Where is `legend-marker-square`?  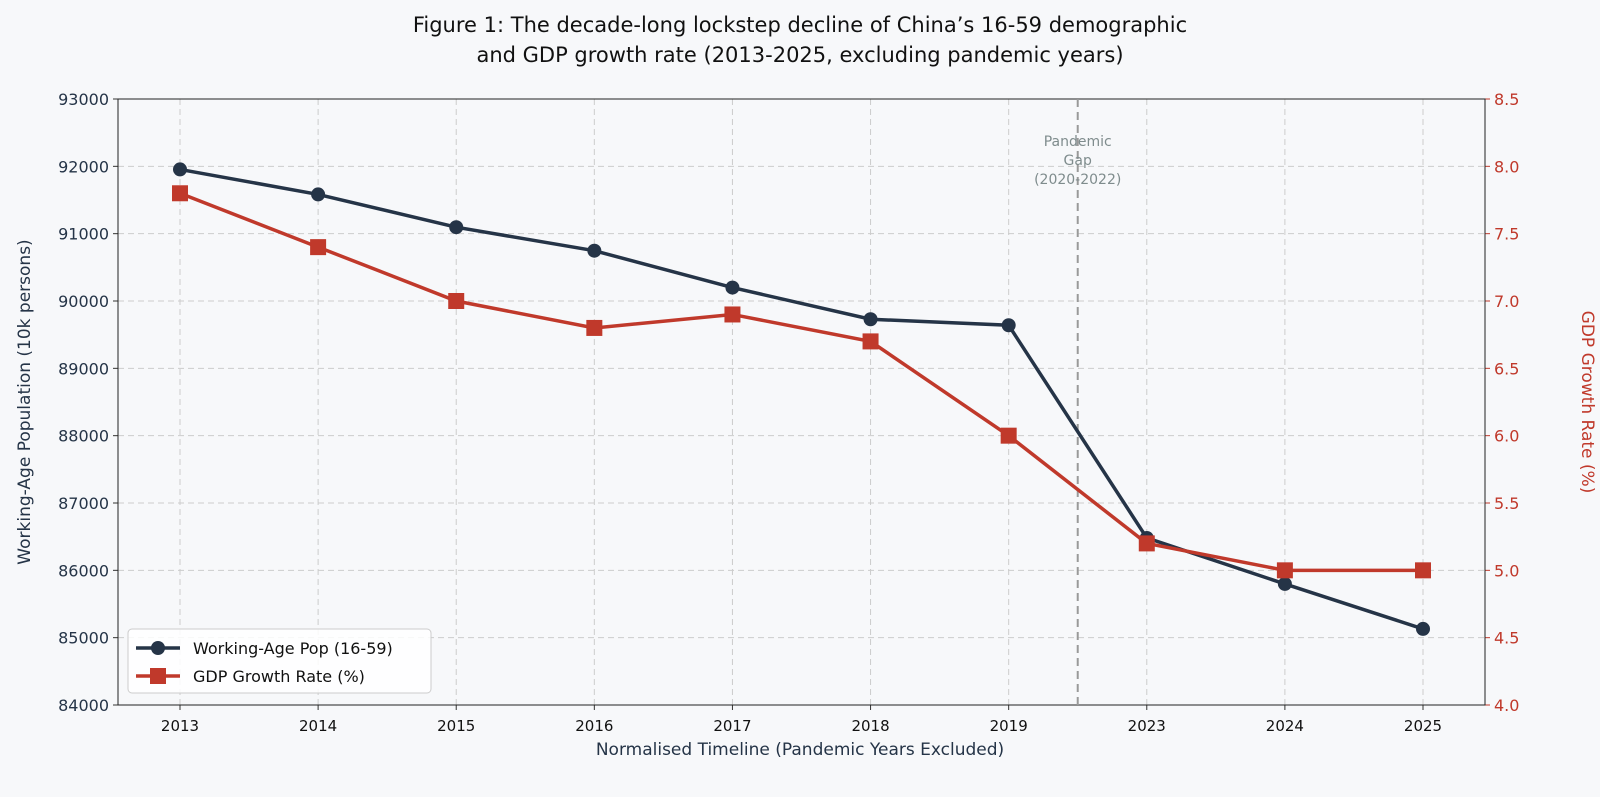
legend-marker-square is located at coordinates (158, 676).